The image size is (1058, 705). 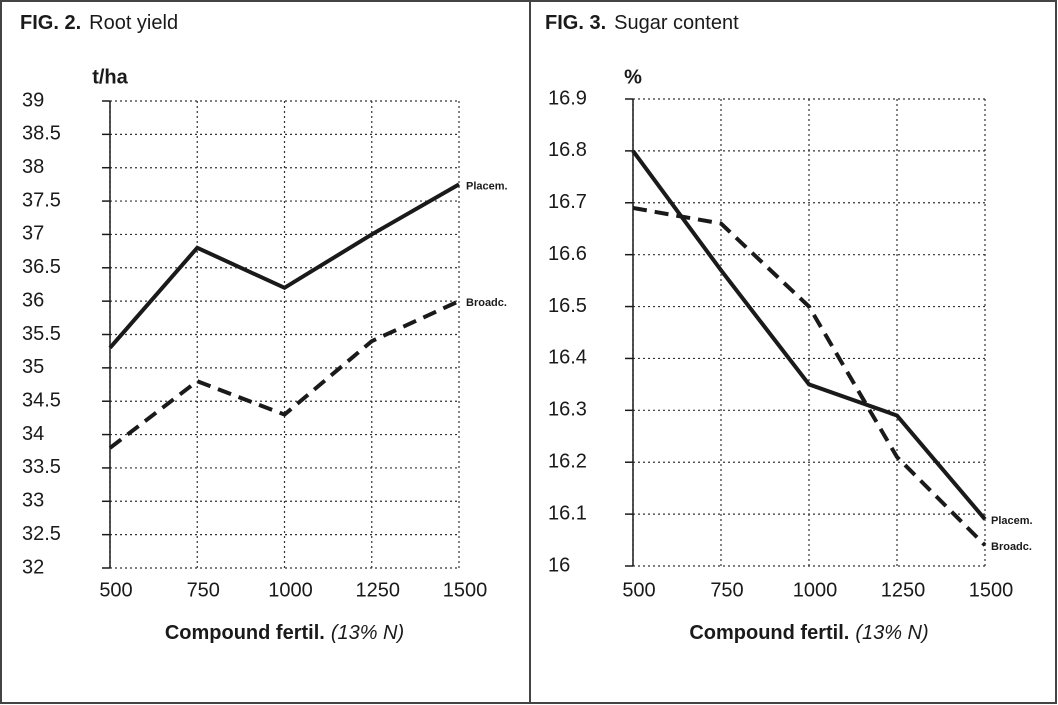 I want to click on chart-title: FIG. 2. Root yield, so click(x=99, y=23).